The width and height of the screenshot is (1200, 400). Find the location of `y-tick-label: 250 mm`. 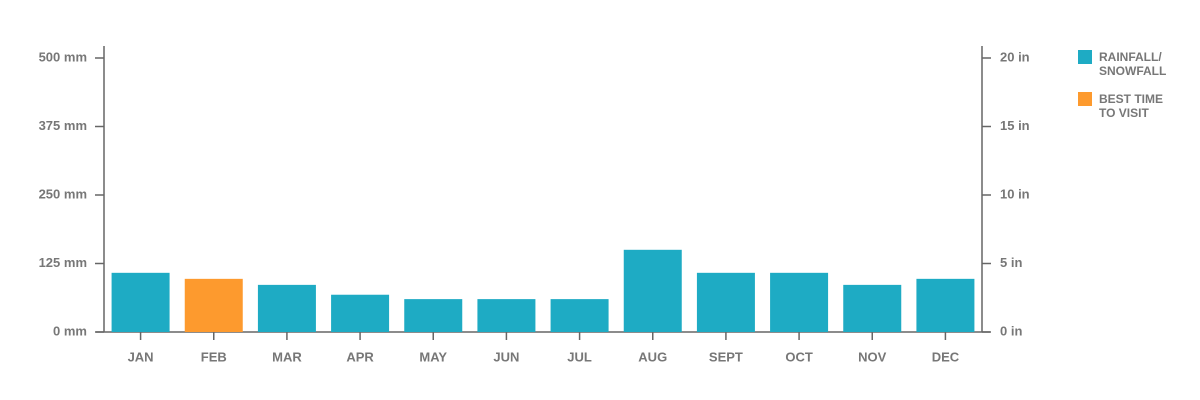

y-tick-label: 250 mm is located at coordinates (63, 193).